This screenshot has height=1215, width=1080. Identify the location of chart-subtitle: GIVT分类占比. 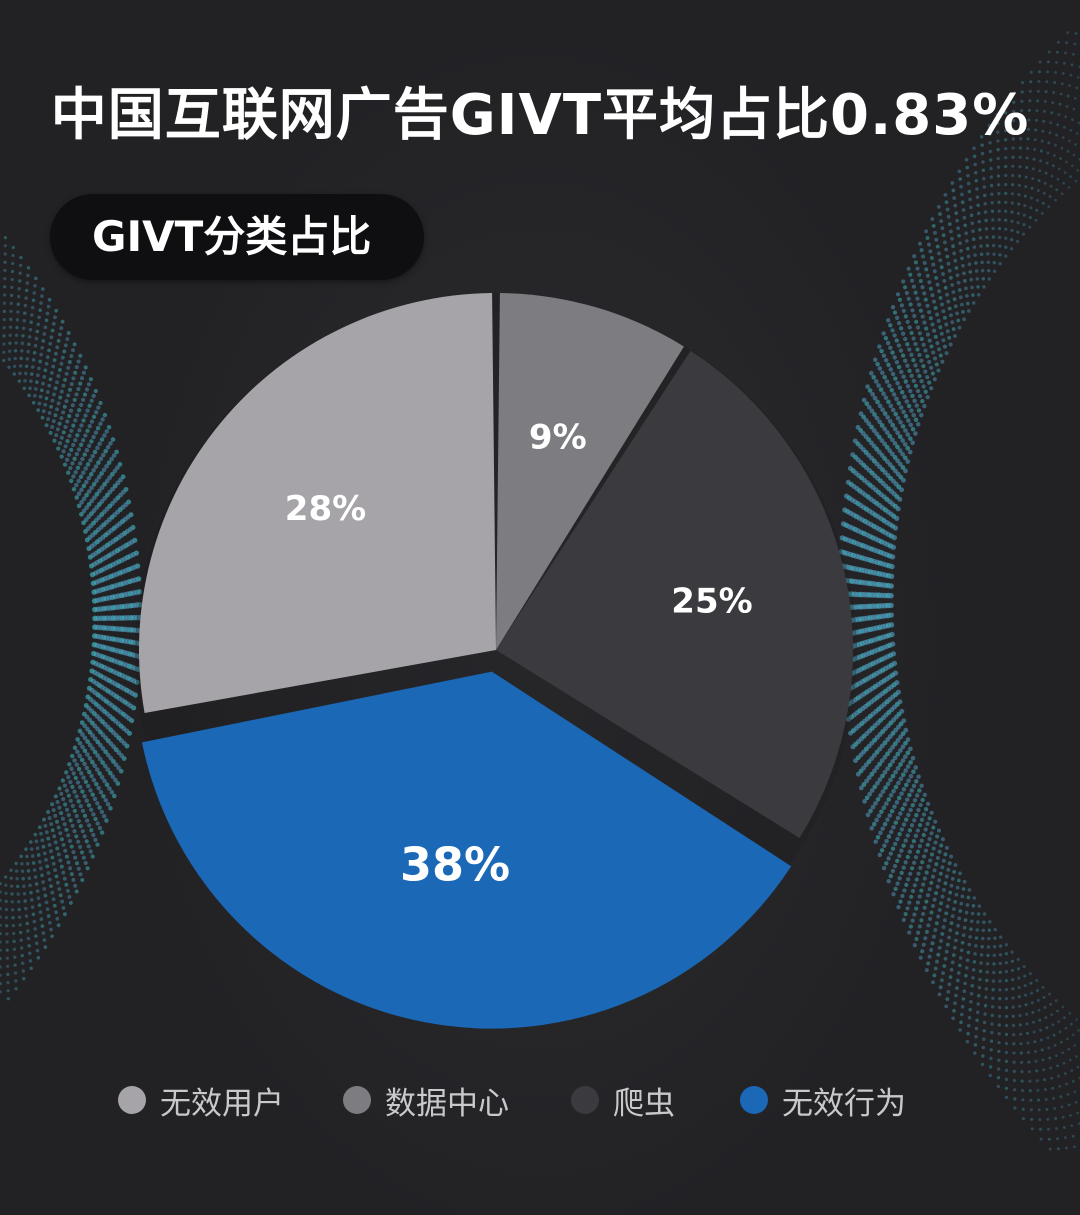
(232, 236).